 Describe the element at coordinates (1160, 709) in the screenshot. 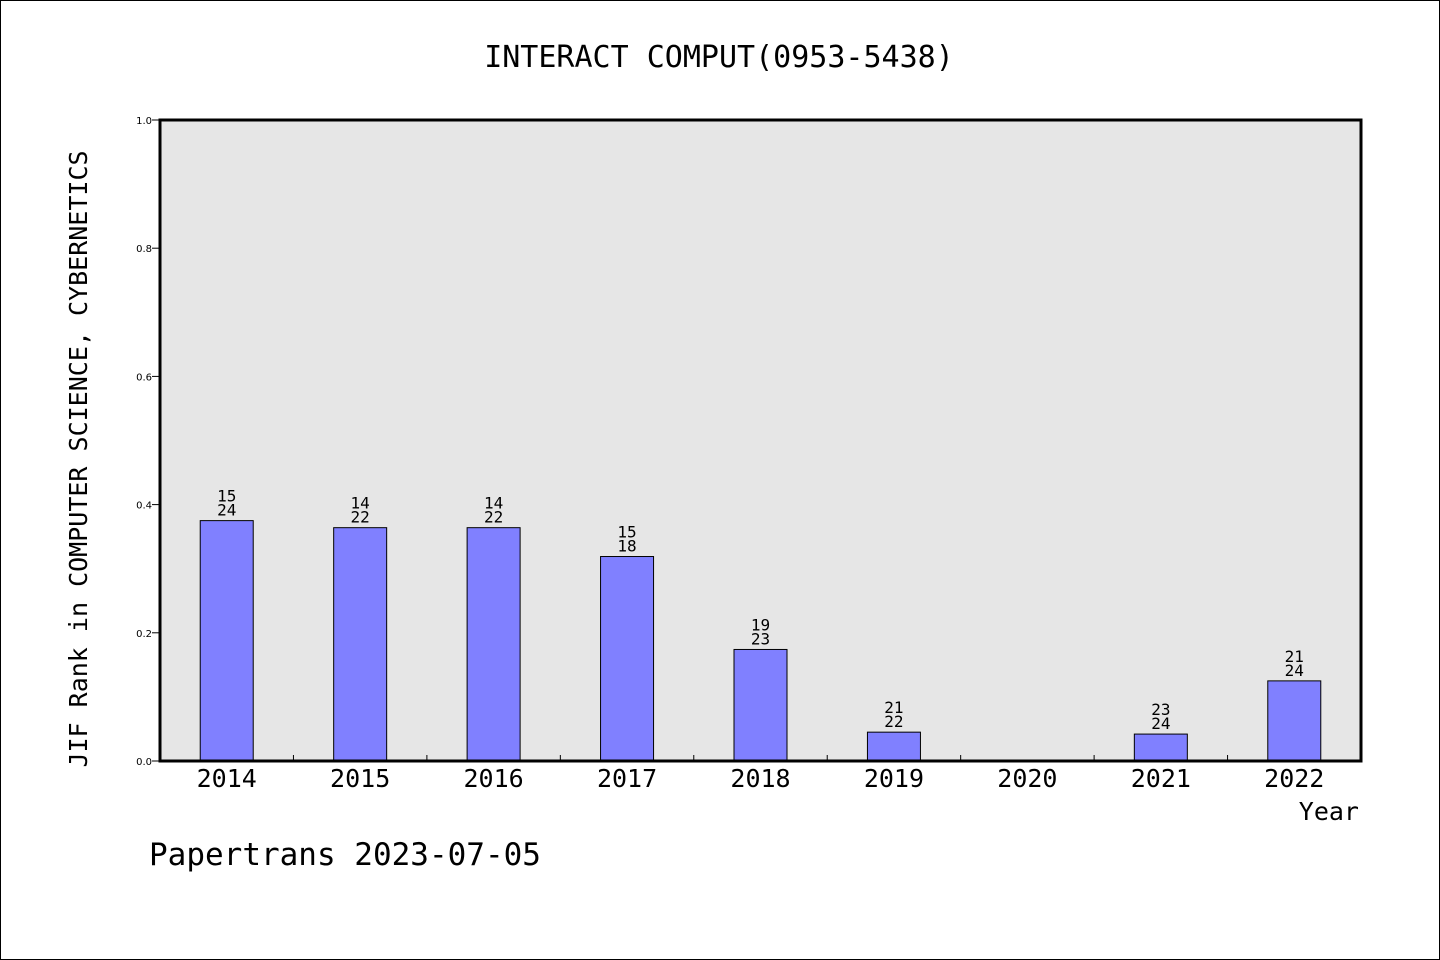

I see `bar-rank-label: 23` at that location.